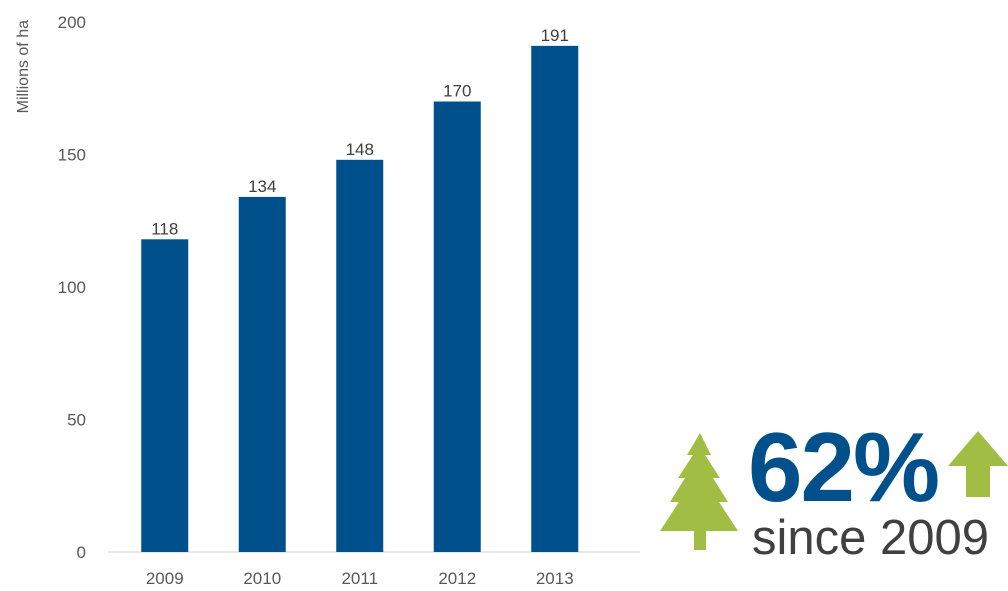  What do you see at coordinates (699, 491) in the screenshot?
I see `tree-icon` at bounding box center [699, 491].